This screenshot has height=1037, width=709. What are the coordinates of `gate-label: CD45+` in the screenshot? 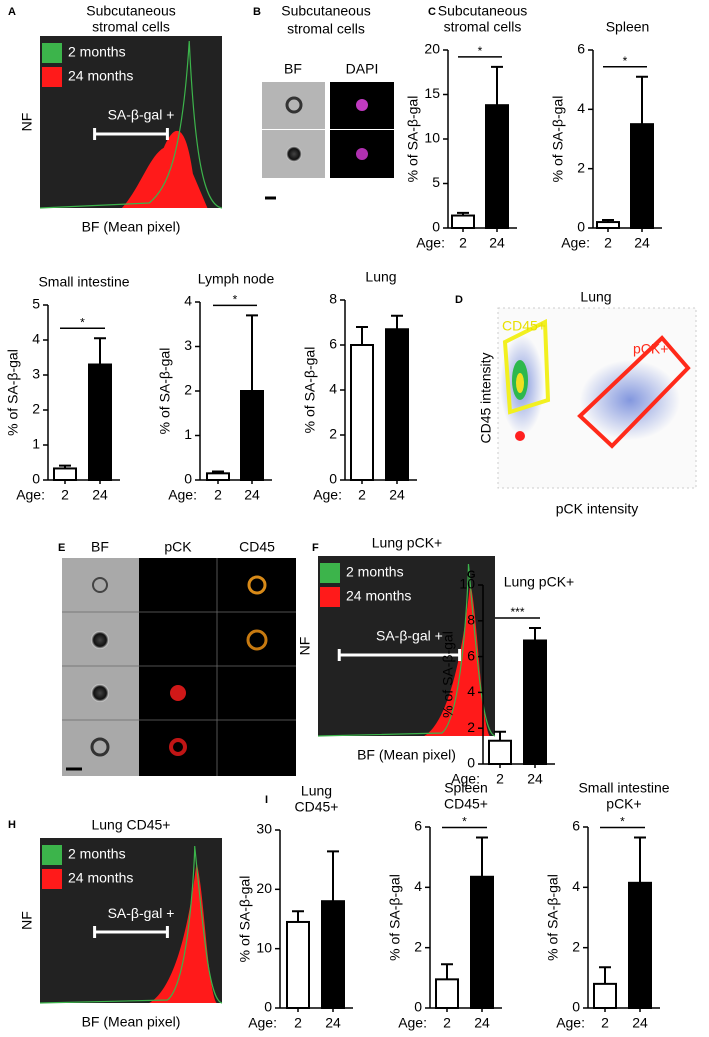 It's located at (524, 326).